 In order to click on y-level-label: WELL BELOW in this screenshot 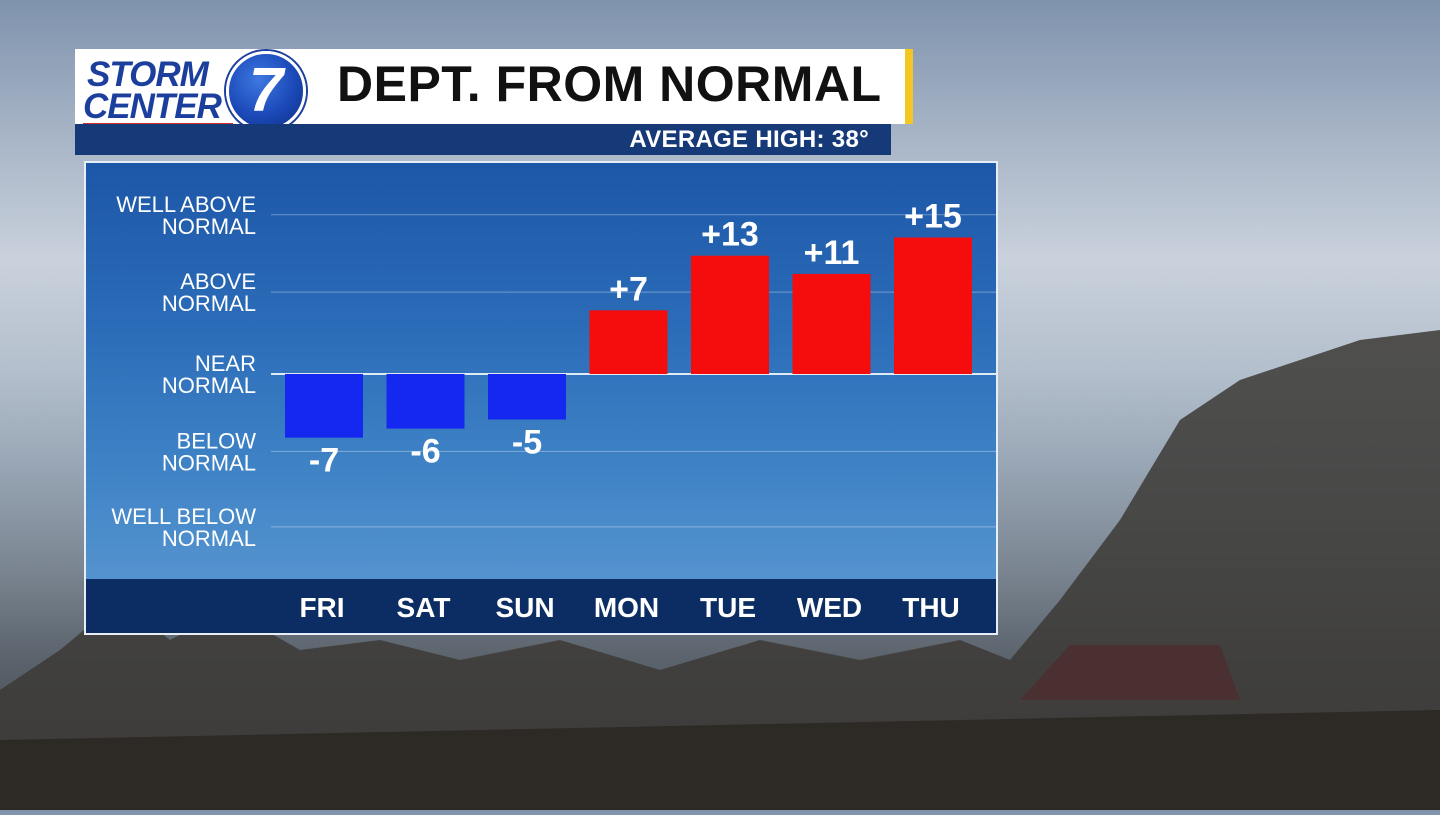, I will do `click(183, 516)`.